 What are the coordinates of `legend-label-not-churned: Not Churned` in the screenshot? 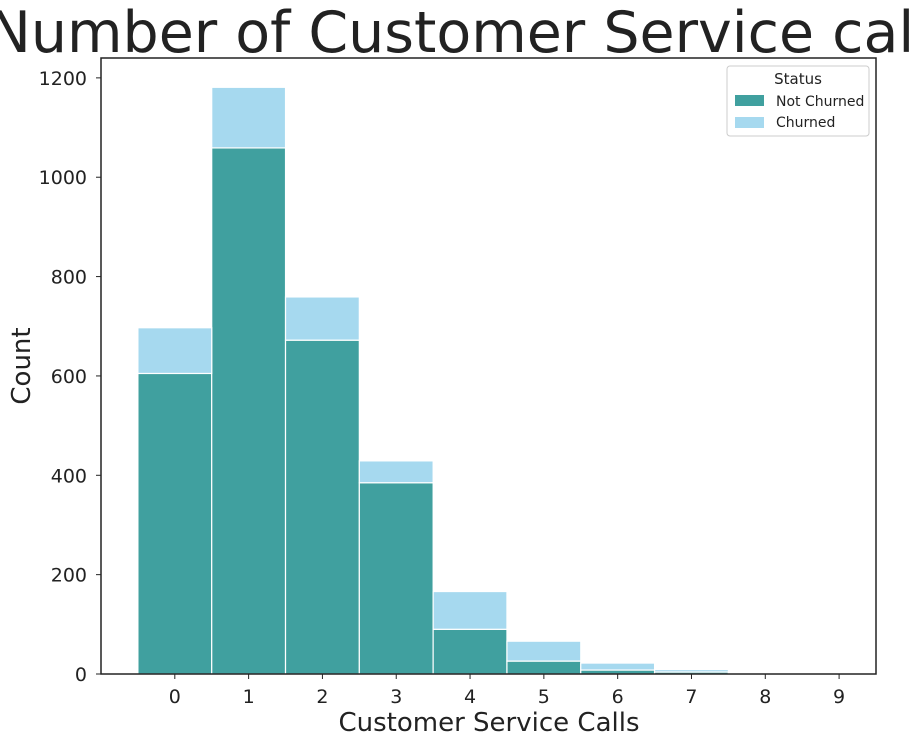 It's located at (820, 102).